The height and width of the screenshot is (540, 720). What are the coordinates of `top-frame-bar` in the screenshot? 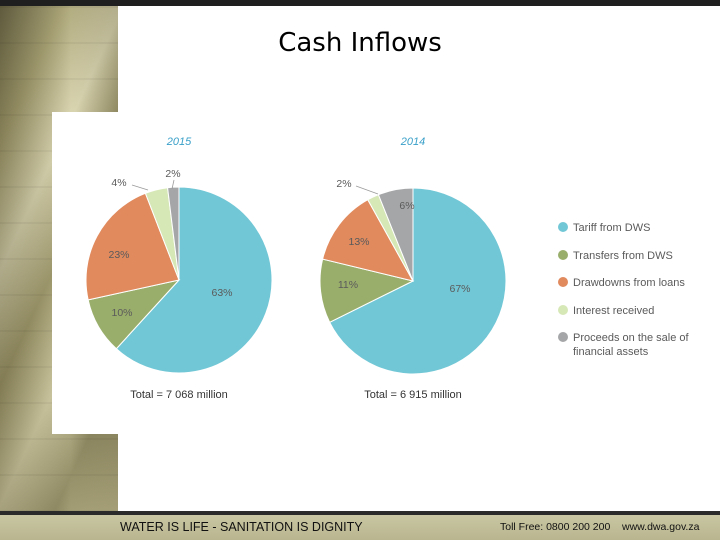 It's located at (360, 3).